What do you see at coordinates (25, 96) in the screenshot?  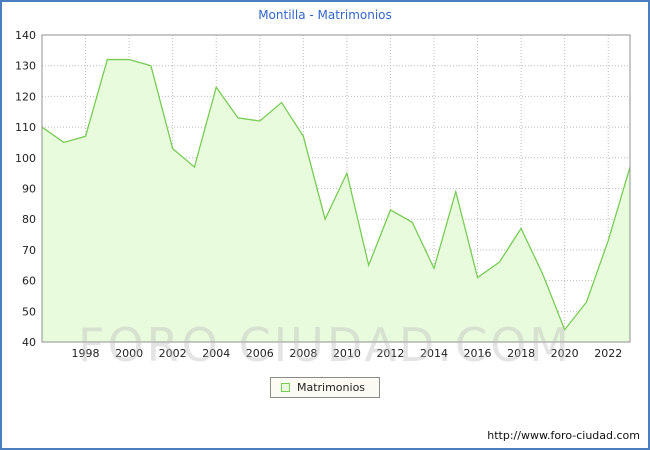 I see `y-tick-label: 120` at bounding box center [25, 96].